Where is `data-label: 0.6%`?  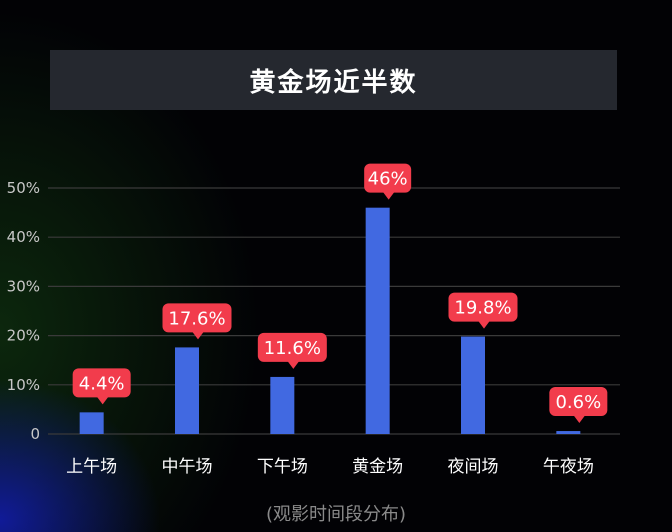 data-label: 0.6% is located at coordinates (578, 402).